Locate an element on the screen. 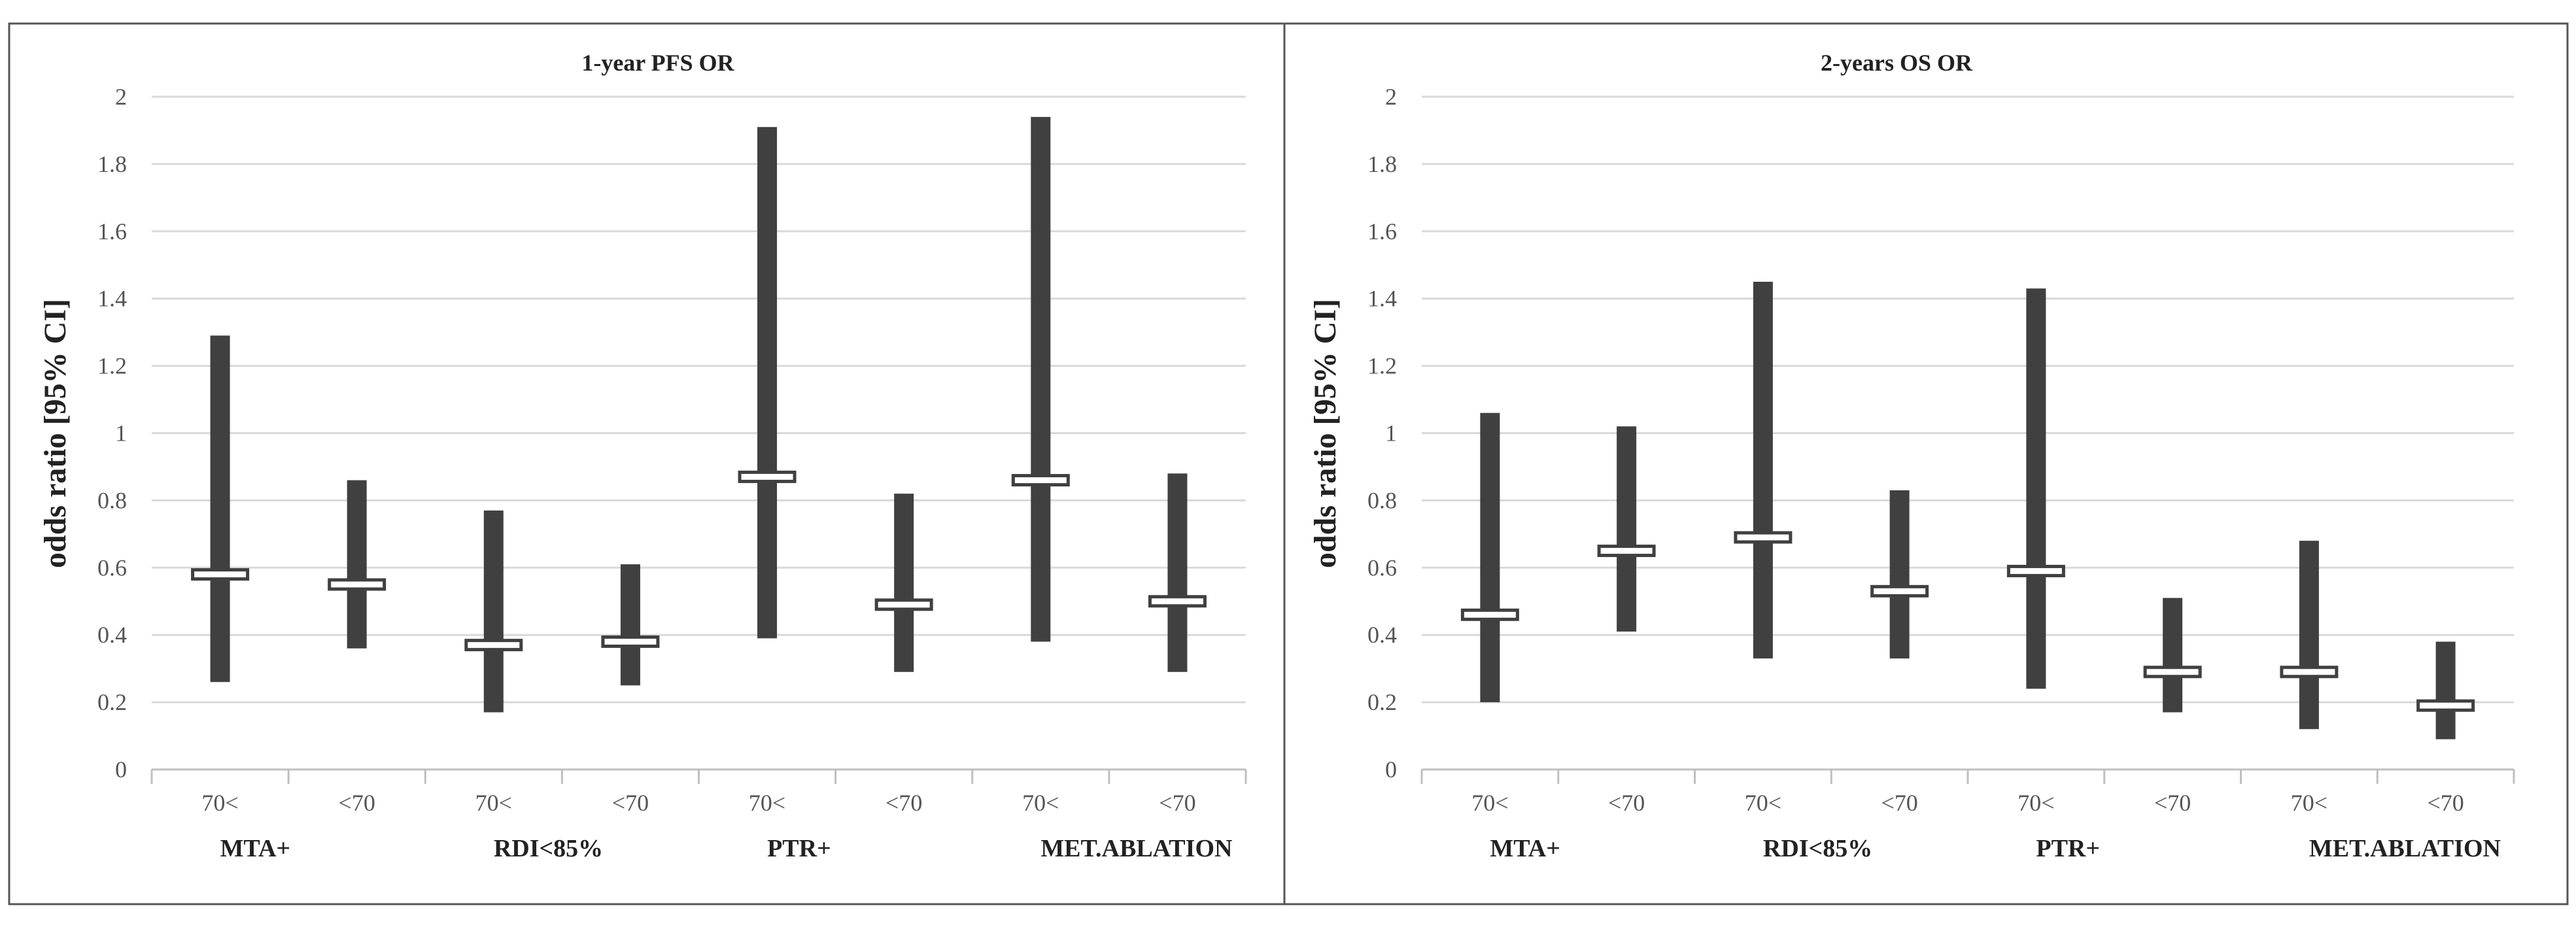 The width and height of the screenshot is (2576, 929). chart-title: 2-years OS OR is located at coordinates (1897, 63).